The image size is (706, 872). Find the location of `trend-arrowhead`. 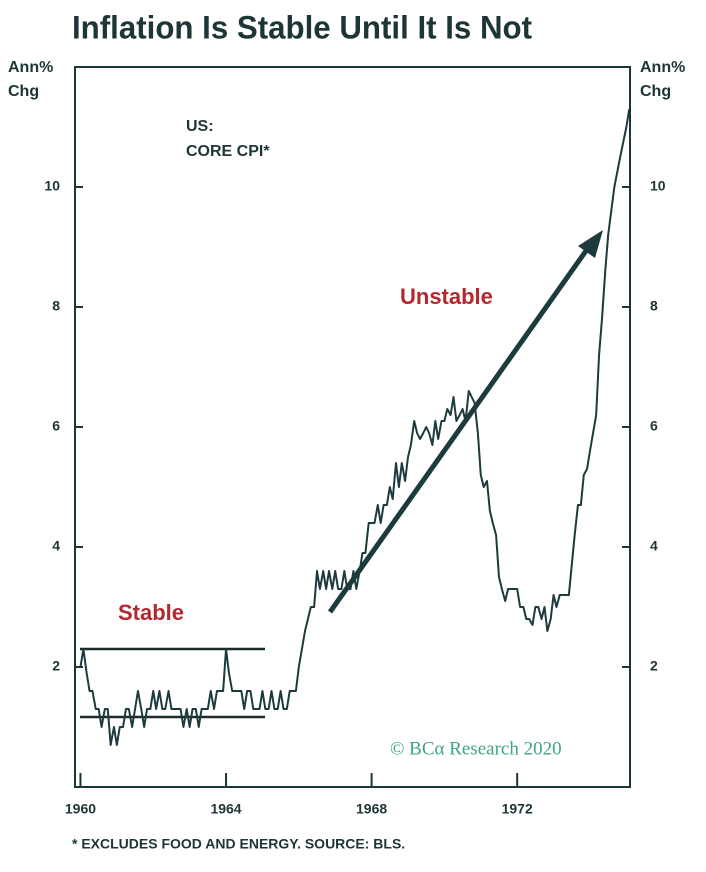

trend-arrowhead is located at coordinates (590, 244).